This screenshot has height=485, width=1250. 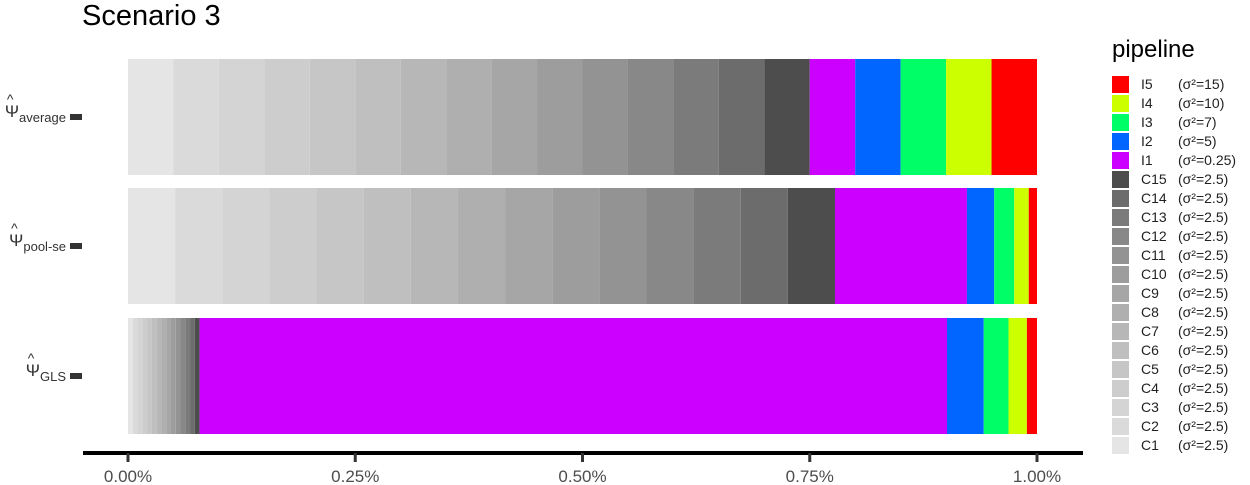 What do you see at coordinates (1147, 103) in the screenshot?
I see `legend-label: I4` at bounding box center [1147, 103].